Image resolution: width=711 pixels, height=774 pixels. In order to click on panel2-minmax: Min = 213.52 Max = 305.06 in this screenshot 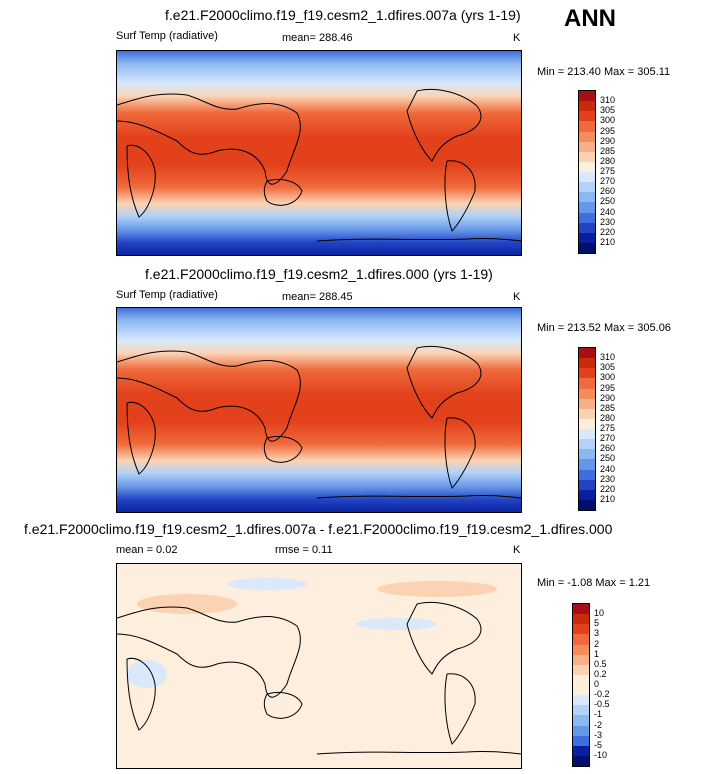, I will do `click(604, 328)`.